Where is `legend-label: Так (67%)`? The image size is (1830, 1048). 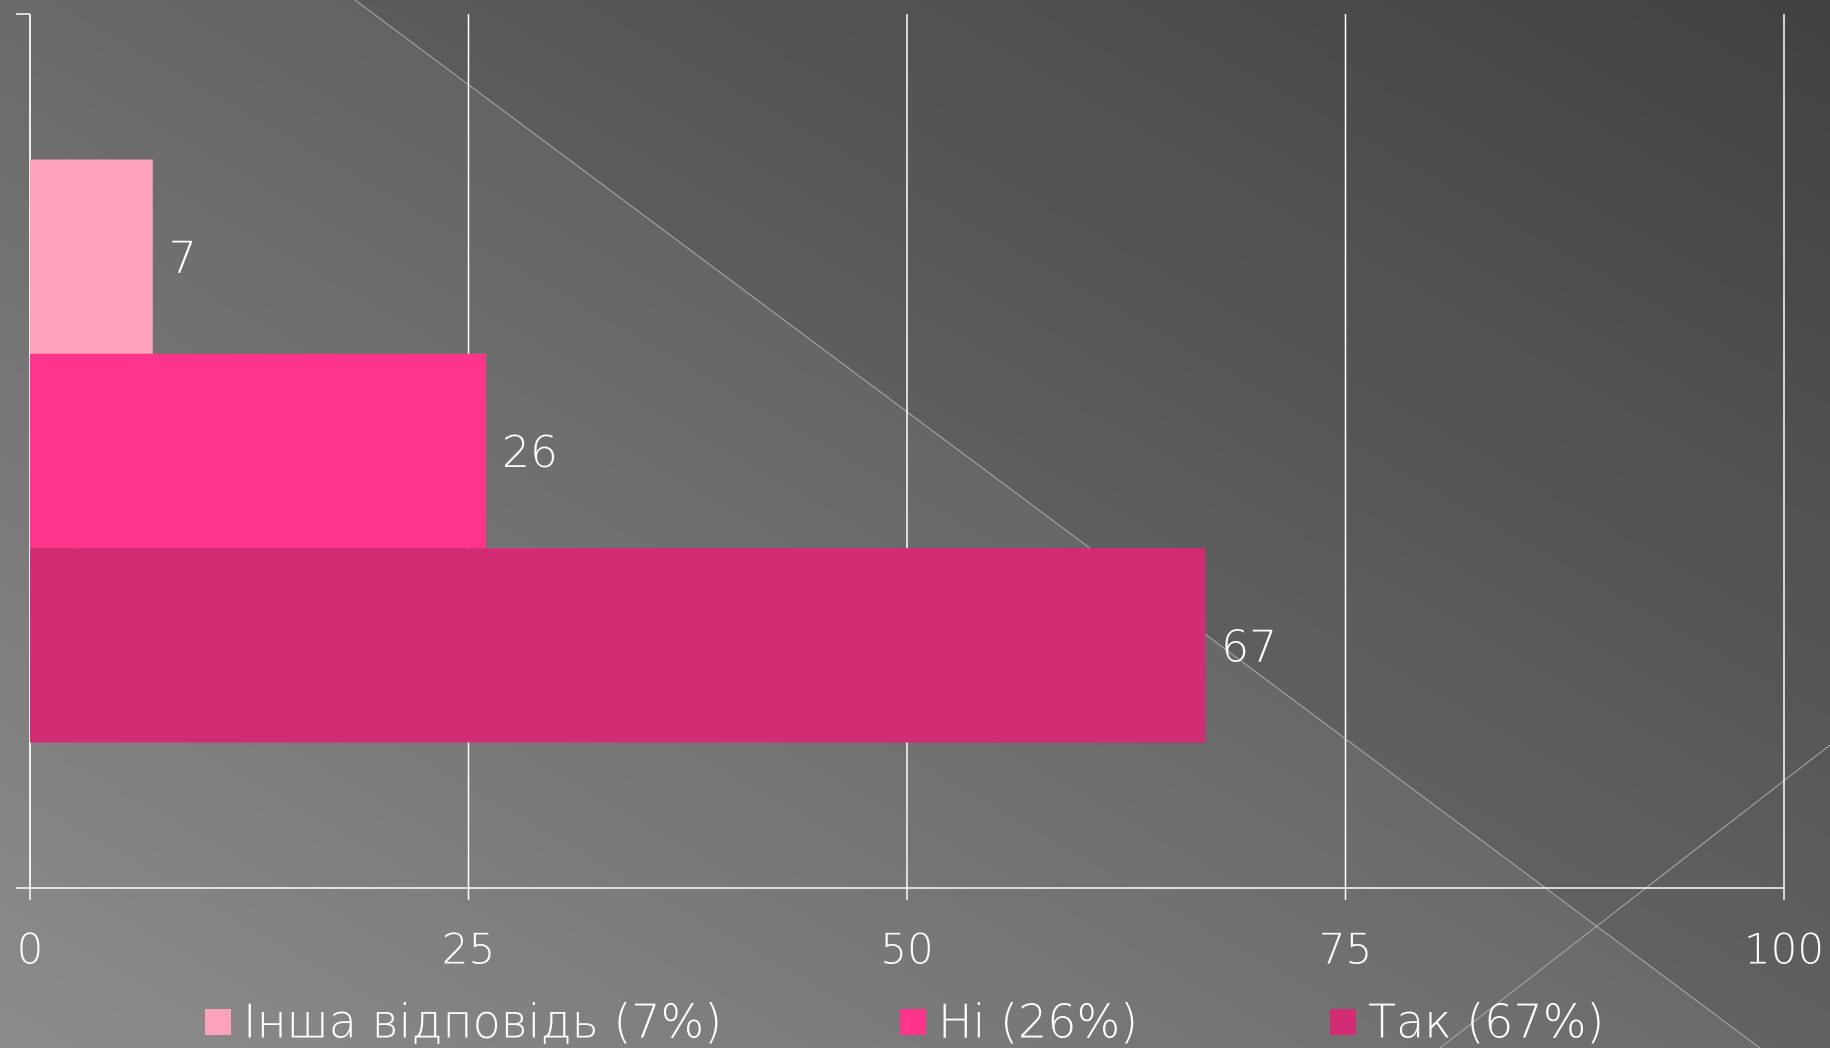
legend-label: Так (67%) is located at coordinates (1486, 1021).